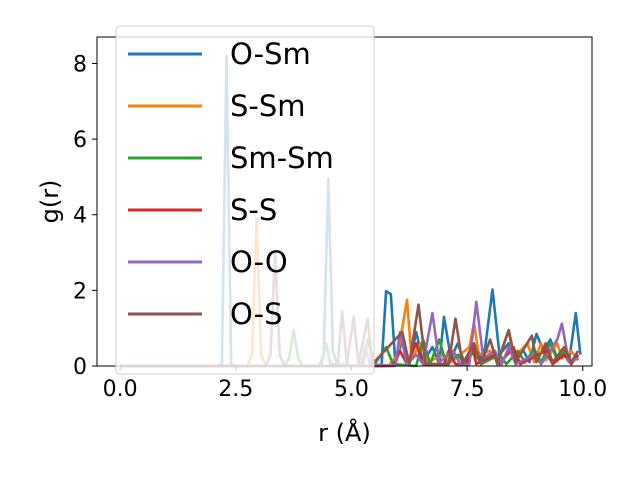 This screenshot has width=640, height=480. What do you see at coordinates (80, 291) in the screenshot?
I see `y-tick-label: 2` at bounding box center [80, 291].